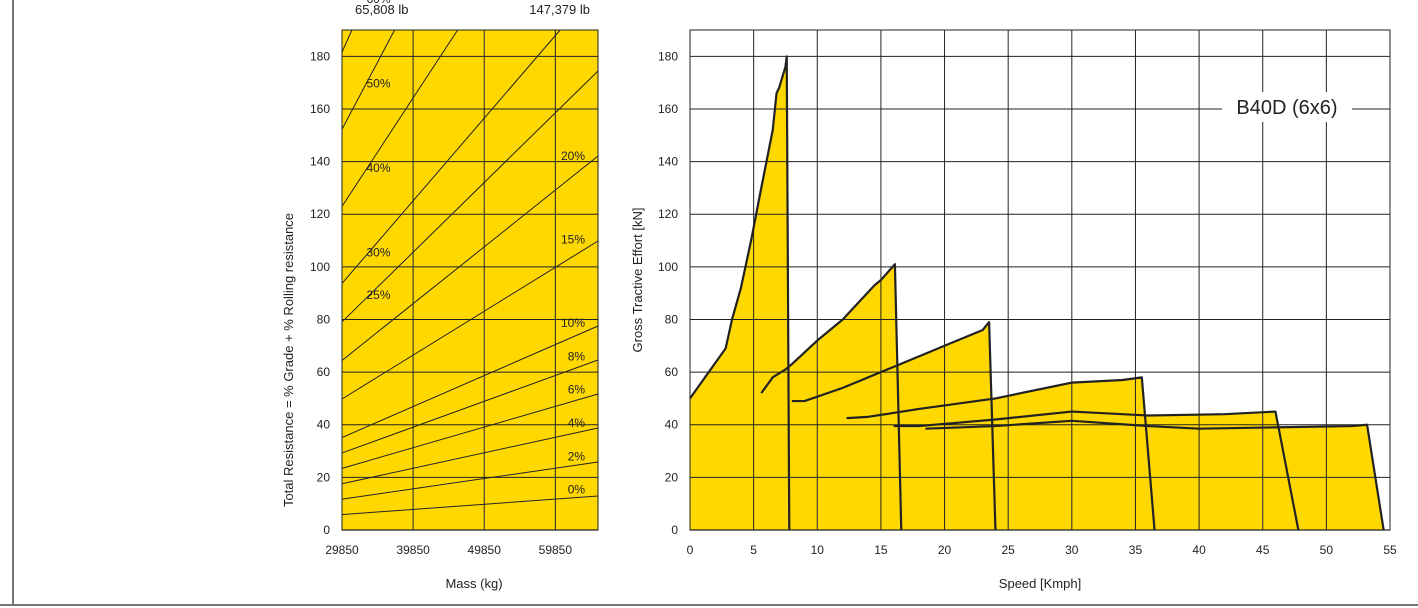  Describe the element at coordinates (577, 456) in the screenshot. I see `grade-label: 2%` at that location.